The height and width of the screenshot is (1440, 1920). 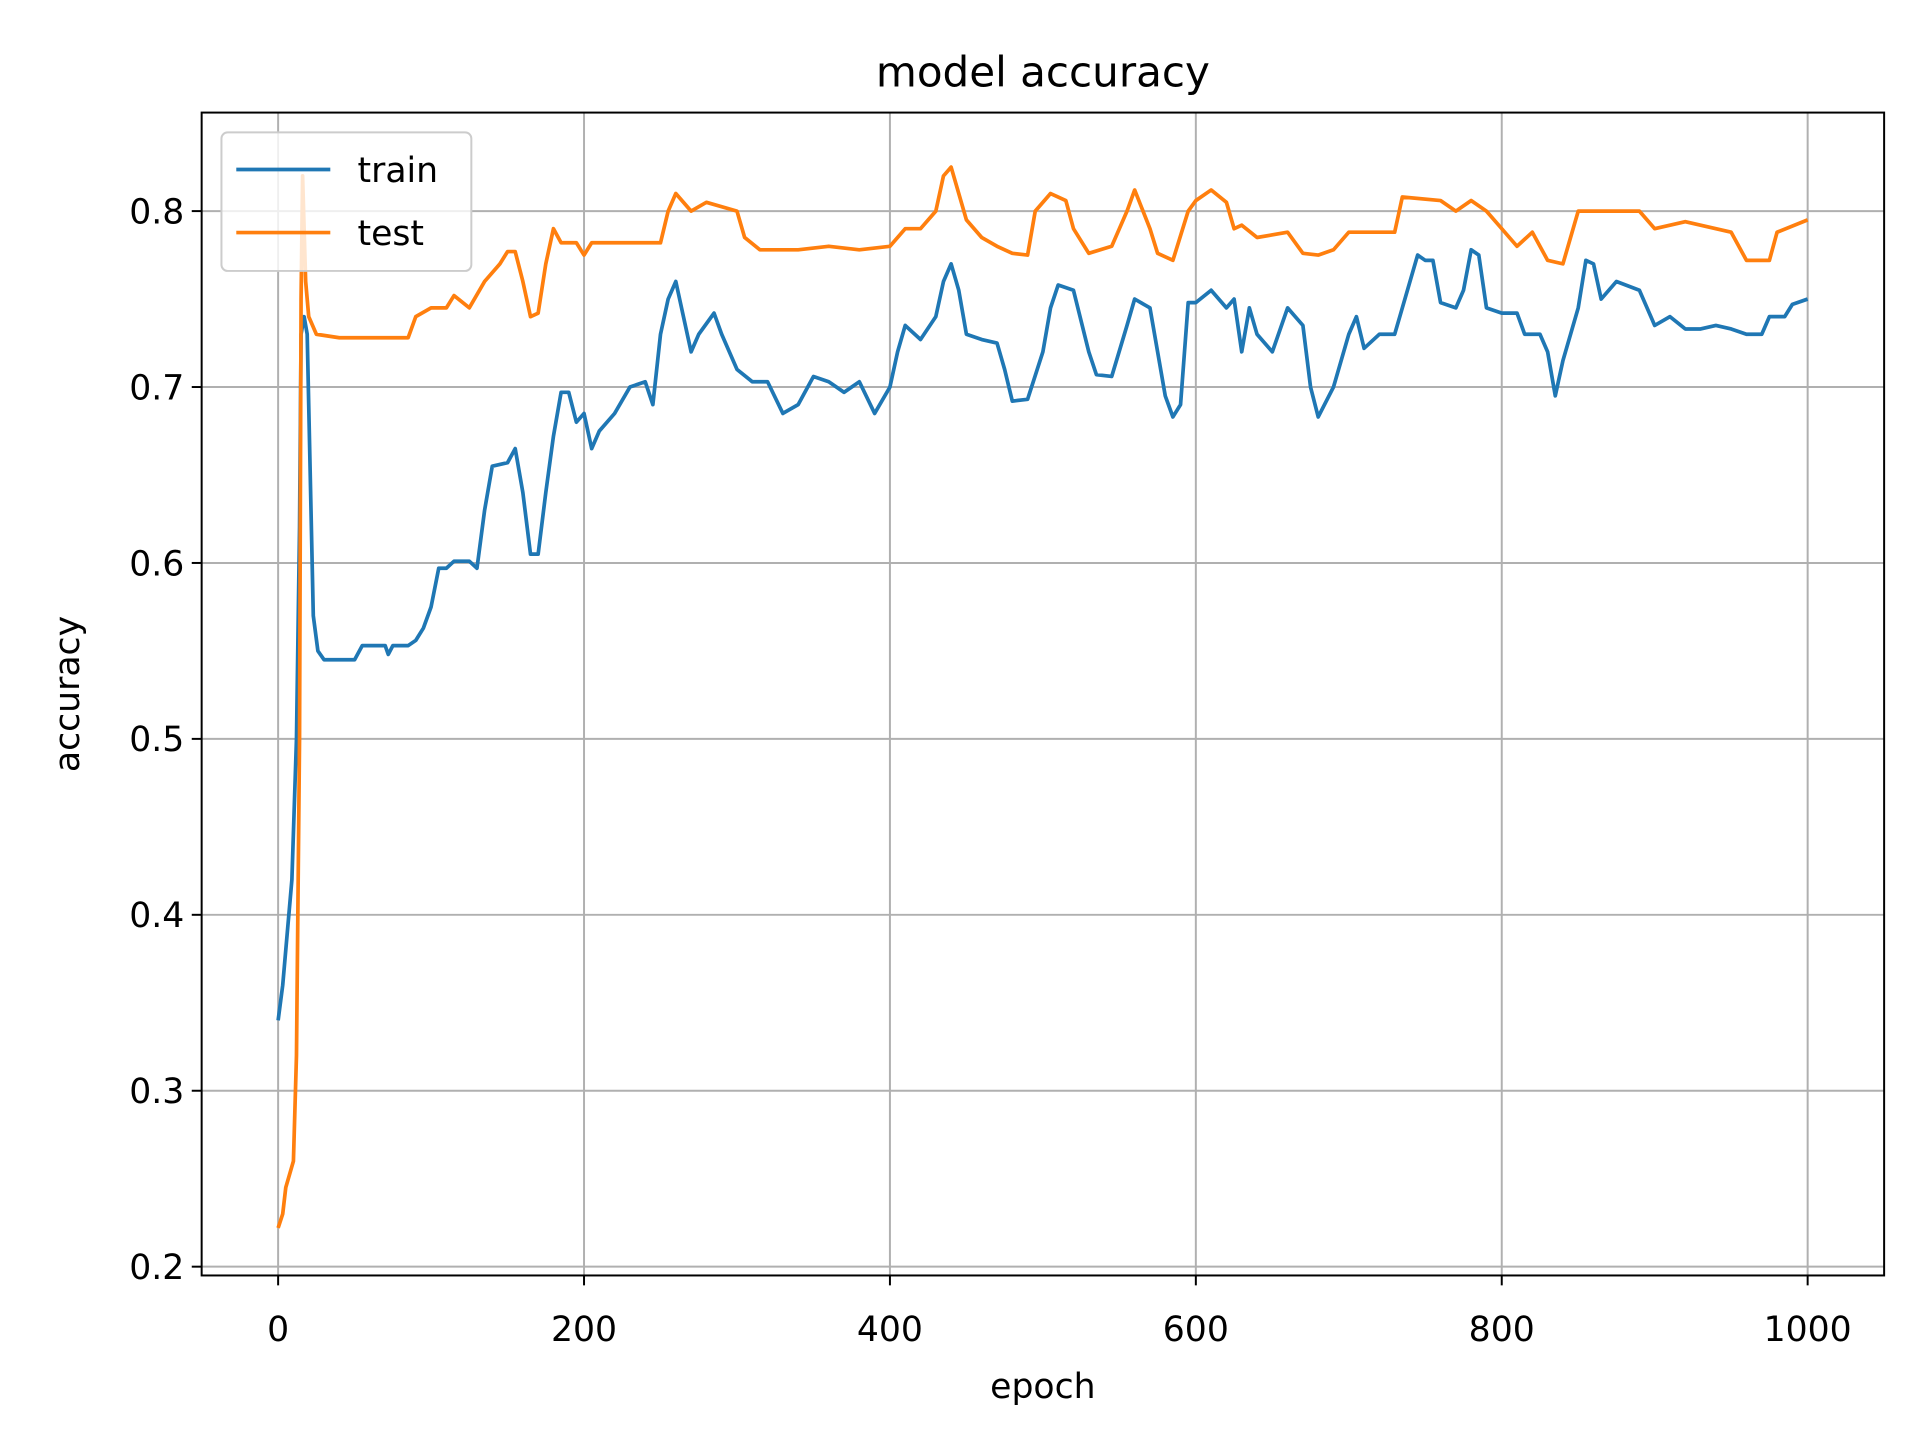 I want to click on x-tick-label: 400, so click(x=890, y=1330).